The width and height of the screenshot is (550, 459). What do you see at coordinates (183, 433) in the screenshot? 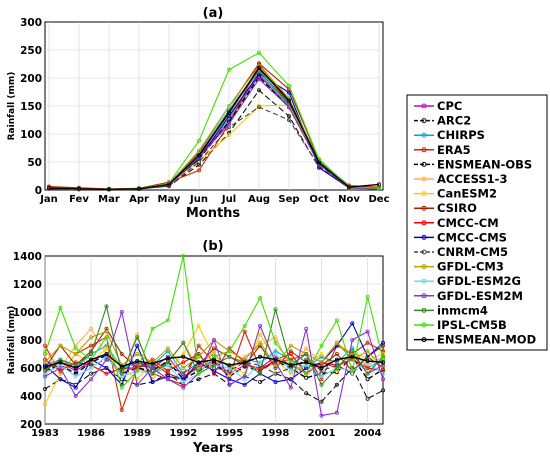
I see `panel-b-x-tick-label: 1992` at bounding box center [183, 433].